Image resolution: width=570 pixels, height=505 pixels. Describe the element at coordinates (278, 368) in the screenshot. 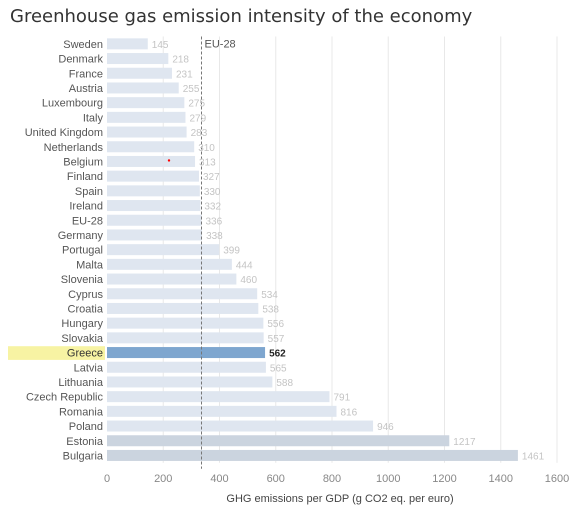

I see `value-label: 565` at that location.